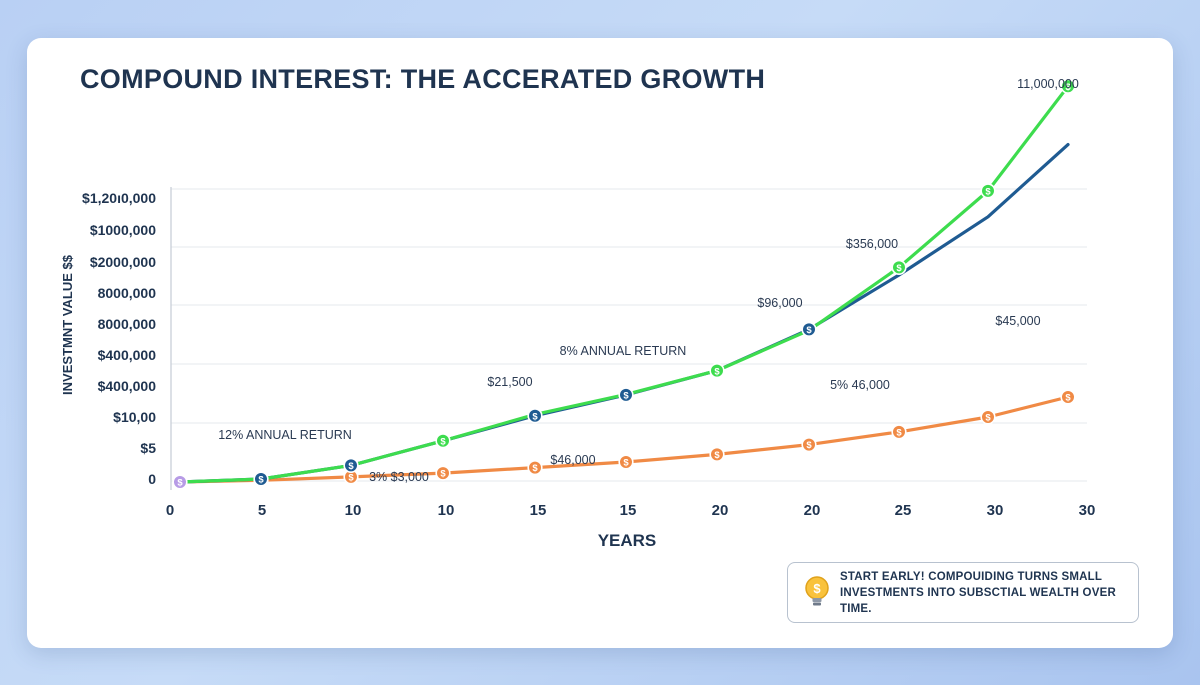 The width and height of the screenshot is (1200, 685). Describe the element at coordinates (509, 382) in the screenshot. I see `data-label: $21,500` at that location.